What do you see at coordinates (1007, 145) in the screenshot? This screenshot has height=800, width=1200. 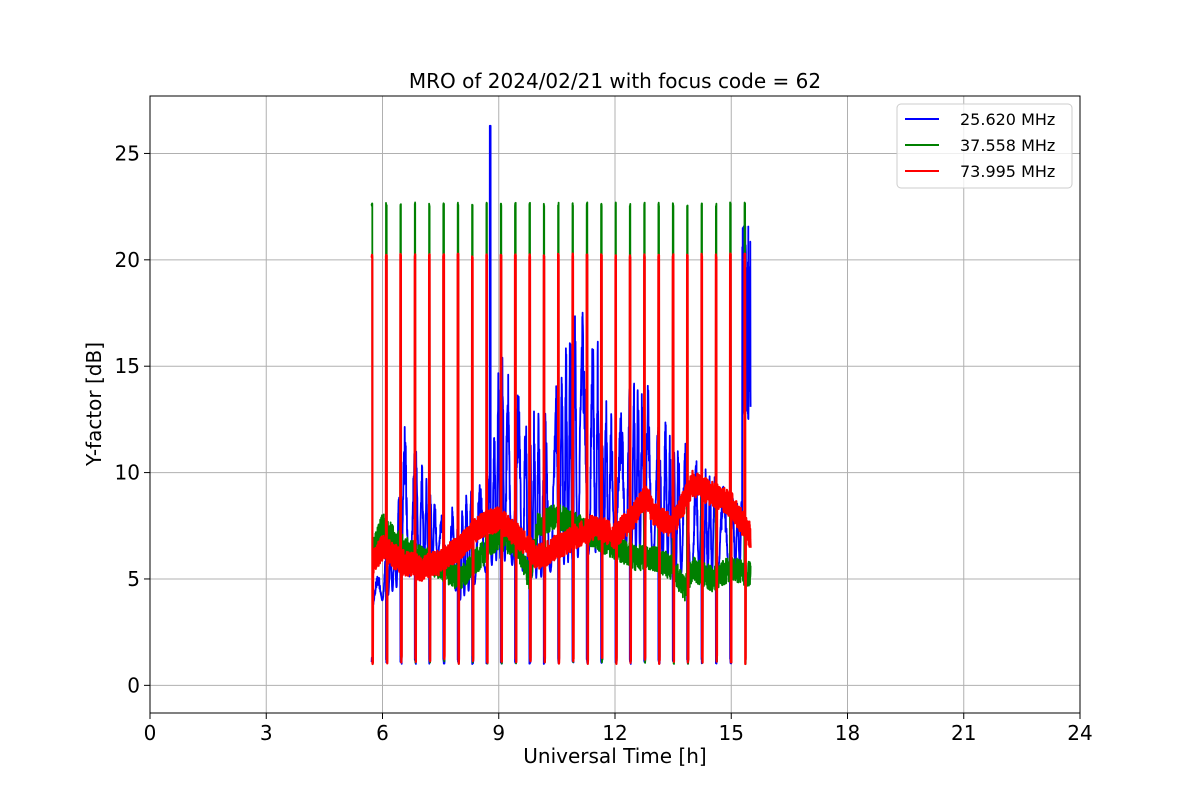 I see `legend-label: 37.558 MHz` at bounding box center [1007, 145].